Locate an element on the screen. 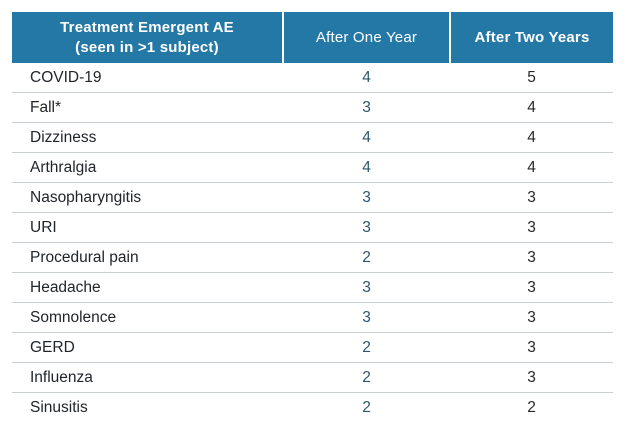  ae-label-cell: Sinusitis is located at coordinates (59, 407).